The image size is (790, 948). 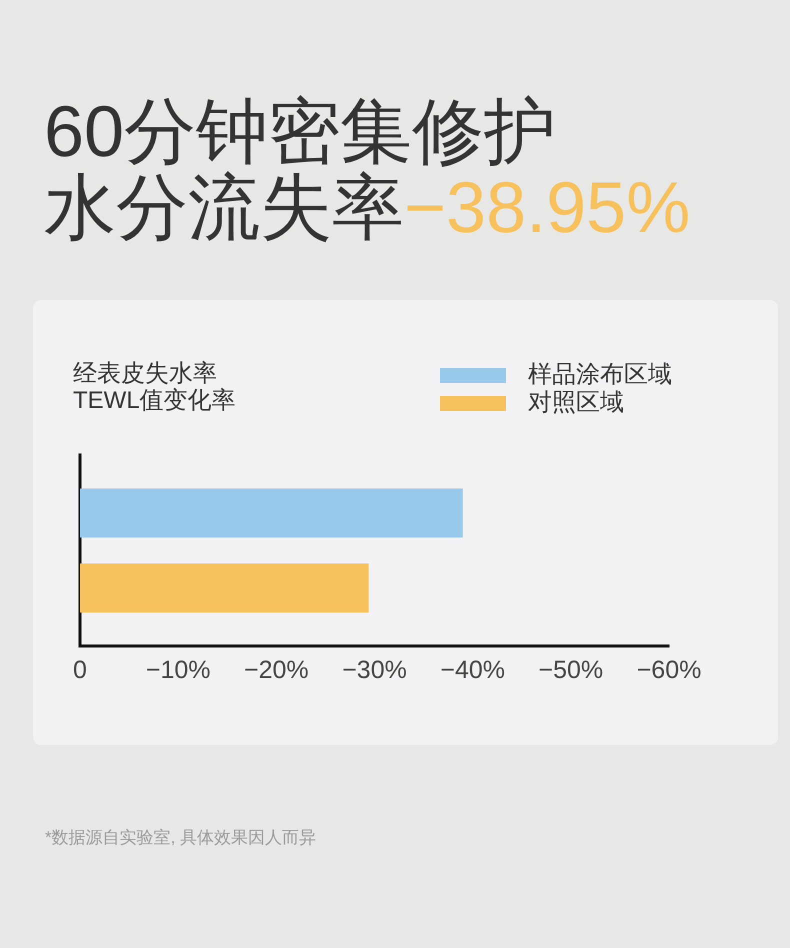 I want to click on x-tick-label: −40%, so click(x=472, y=670).